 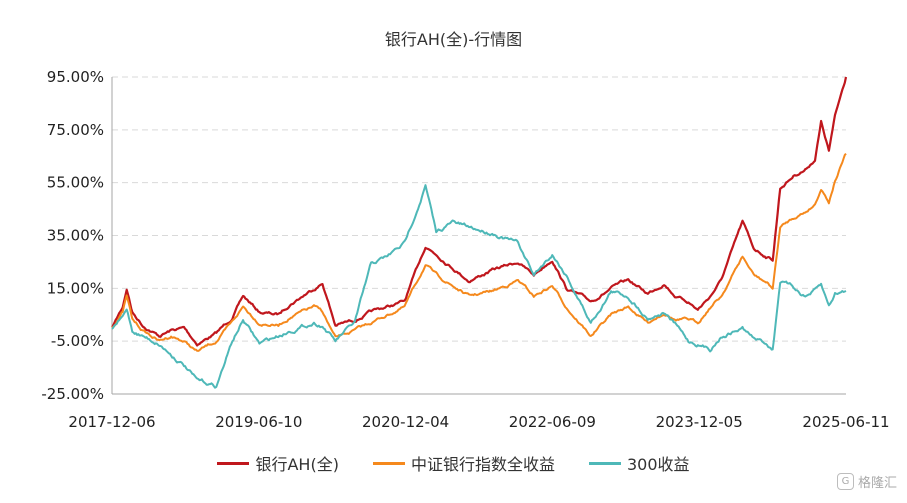 What do you see at coordinates (75, 130) in the screenshot?
I see `y-tick-label: 75.00%` at bounding box center [75, 130].